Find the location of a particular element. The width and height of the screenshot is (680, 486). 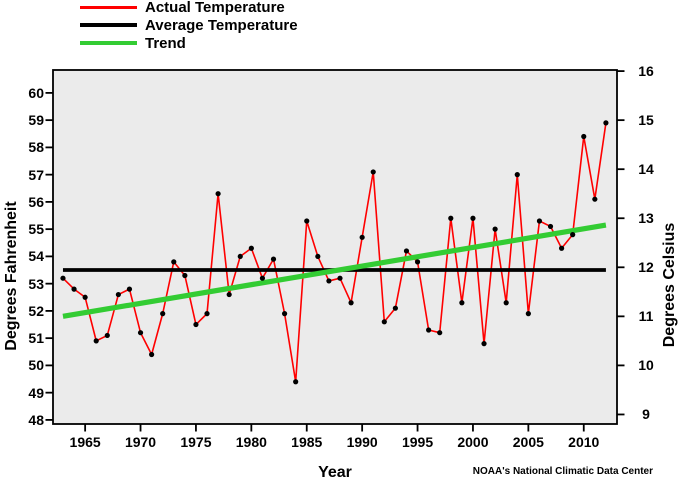

legend-swatch-actual-temperature is located at coordinates (108, 7).